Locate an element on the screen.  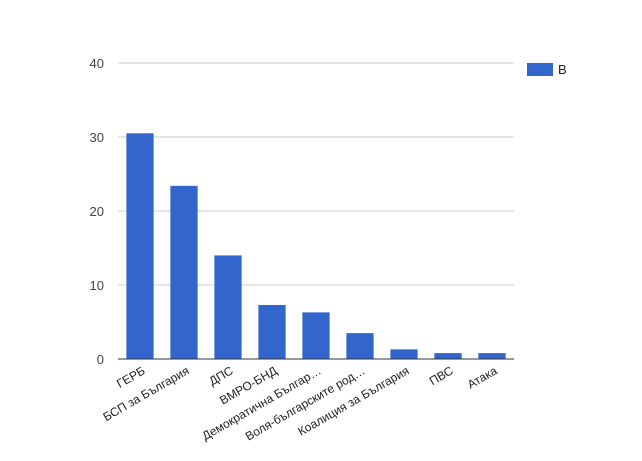
y-axis-ticks: 0 10 20 30 40 is located at coordinates (97, 211).